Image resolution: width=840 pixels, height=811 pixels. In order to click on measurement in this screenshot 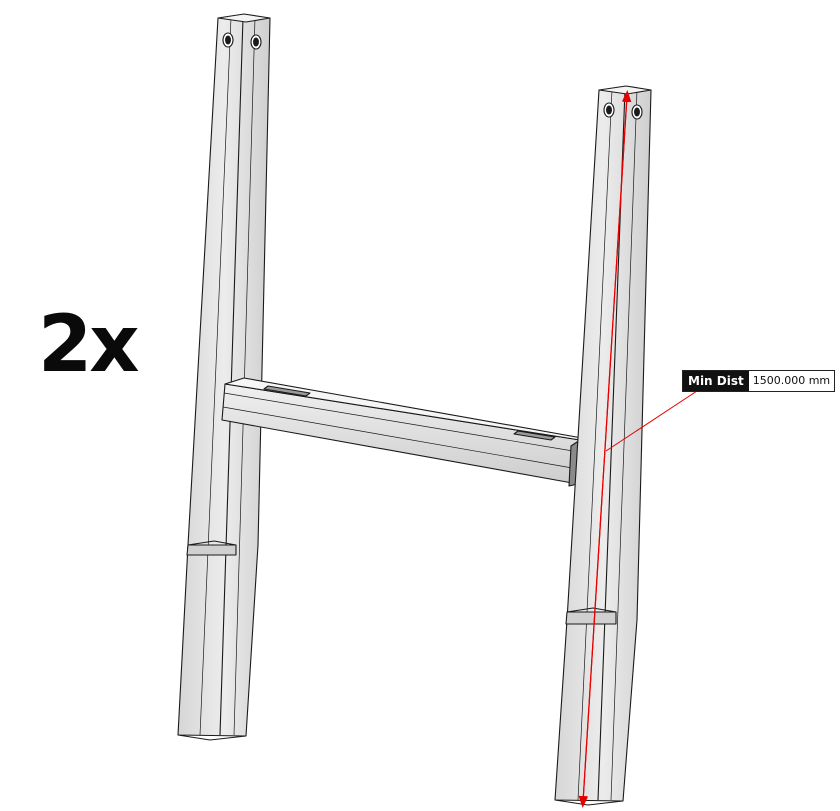, I will do `click(639, 449)`.